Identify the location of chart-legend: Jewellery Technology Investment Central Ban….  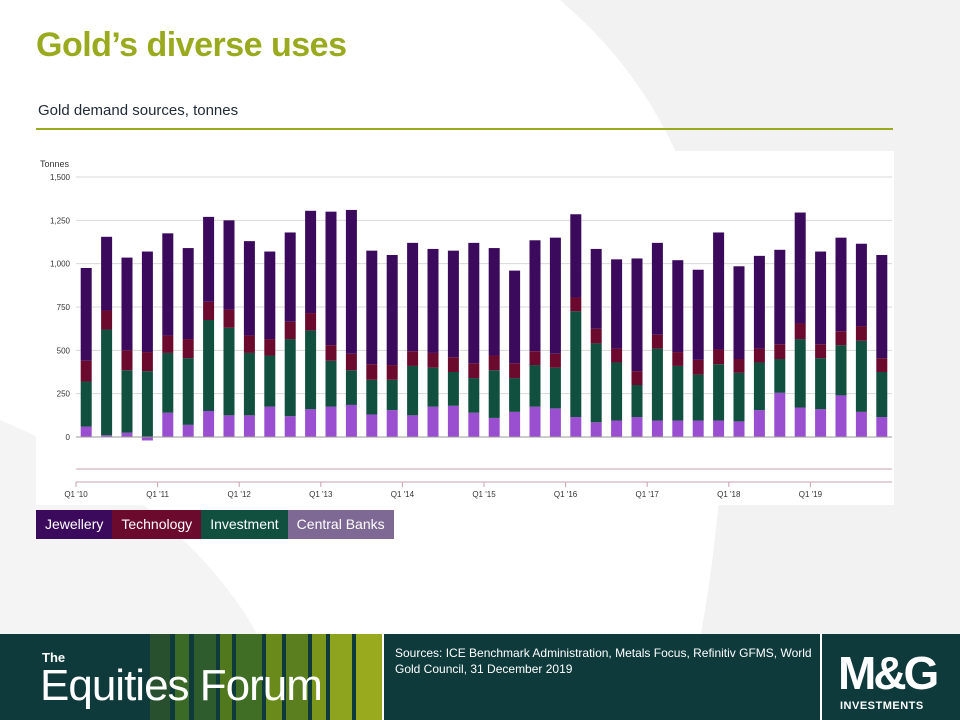
(215, 524).